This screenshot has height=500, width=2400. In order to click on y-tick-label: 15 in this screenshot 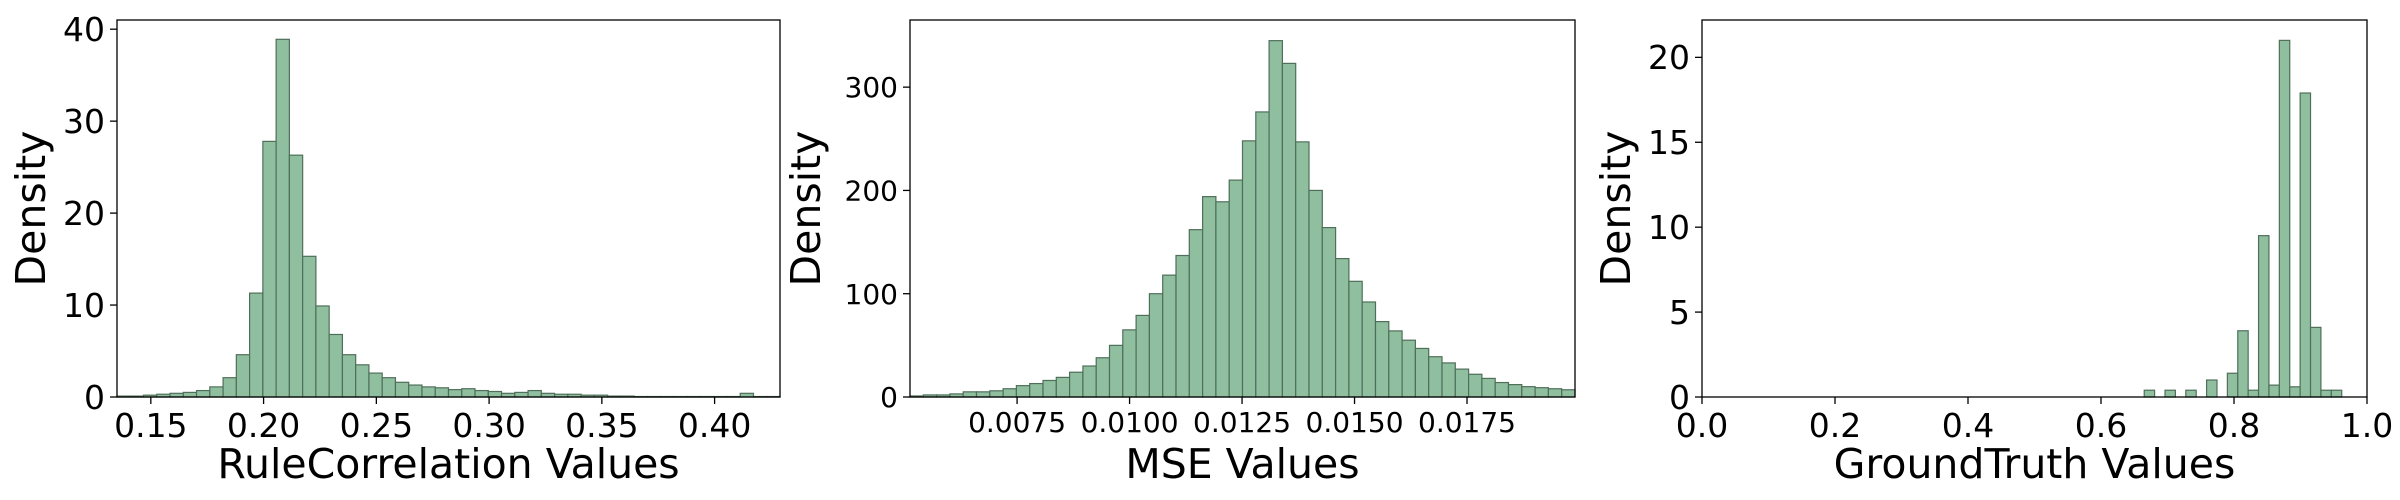, I will do `click(1669, 142)`.